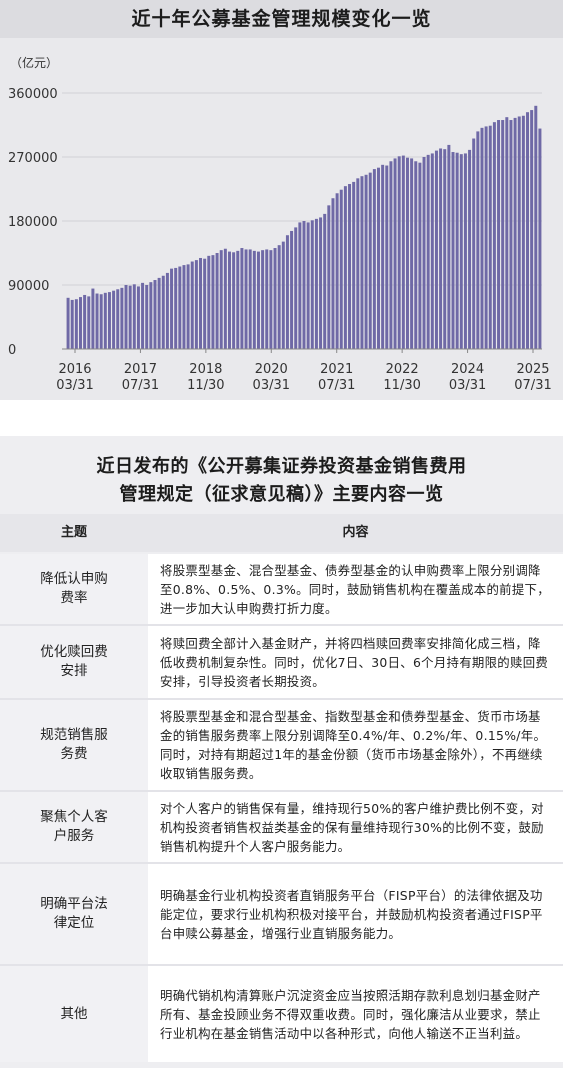 Image resolution: width=563 pixels, height=1068 pixels. Describe the element at coordinates (271, 369) in the screenshot. I see `x-tick-year: 2020` at that location.